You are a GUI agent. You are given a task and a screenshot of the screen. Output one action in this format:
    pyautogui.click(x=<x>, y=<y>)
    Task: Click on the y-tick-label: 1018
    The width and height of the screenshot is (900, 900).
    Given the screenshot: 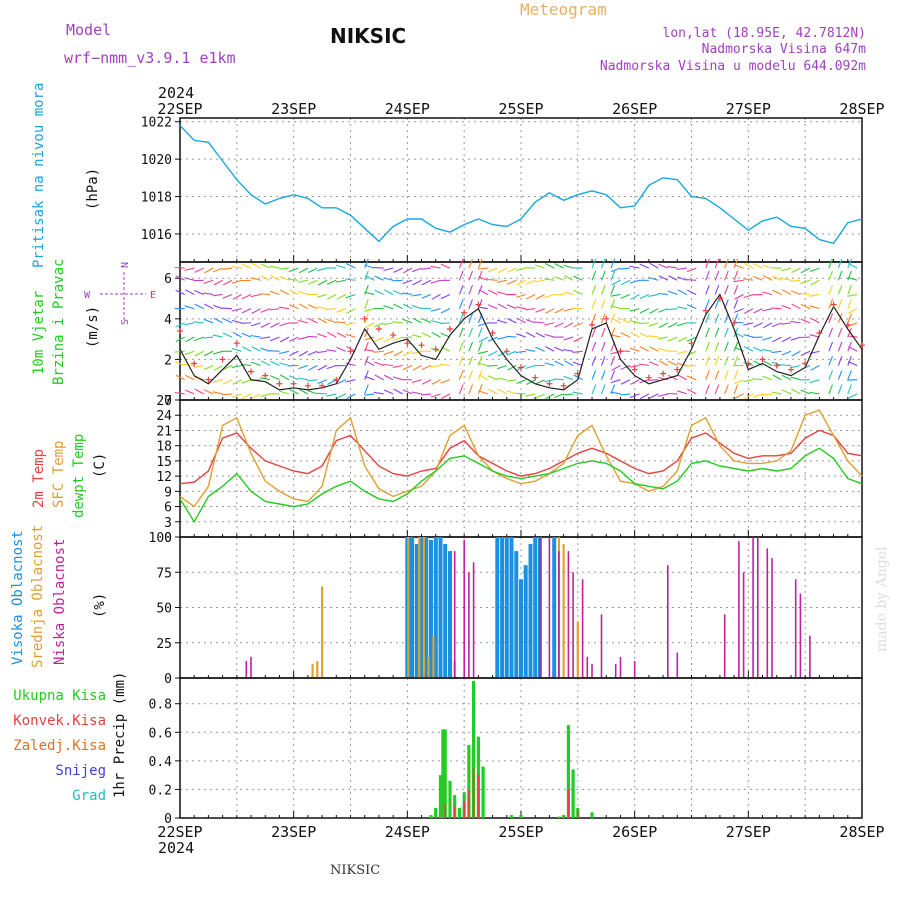 What is the action you would take?
    pyautogui.click(x=156, y=198)
    